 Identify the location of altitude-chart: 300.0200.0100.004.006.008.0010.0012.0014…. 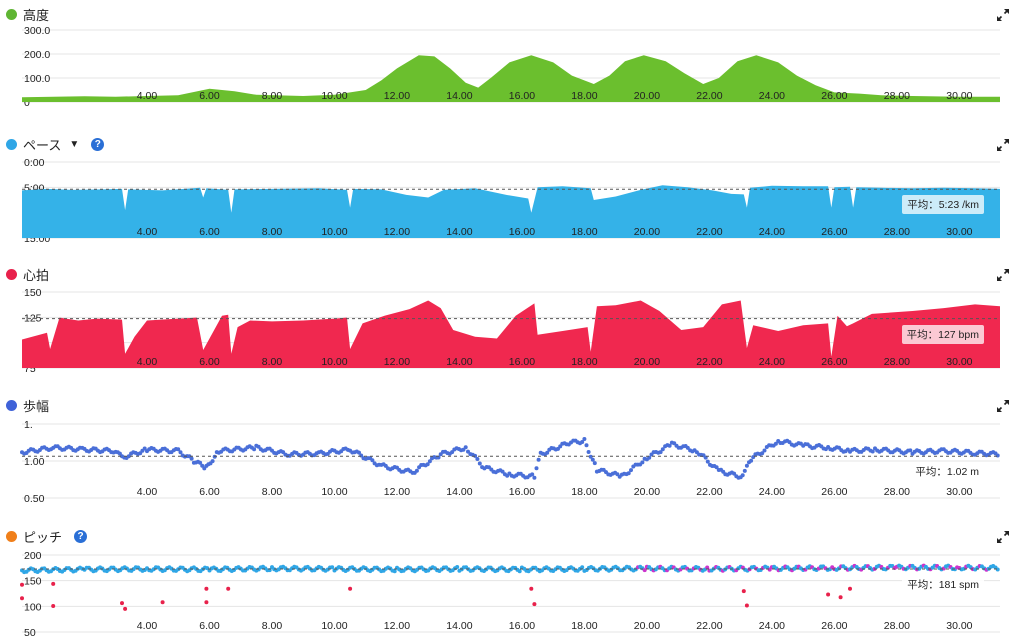
(511, 65).